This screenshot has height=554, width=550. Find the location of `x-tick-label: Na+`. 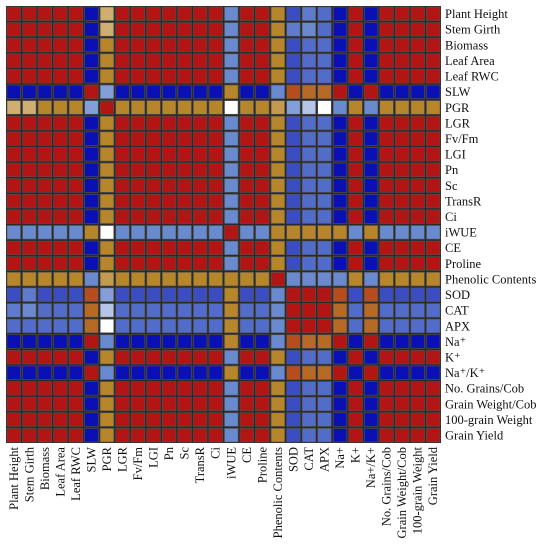

x-tick-label: Na+ is located at coordinates (340, 458).